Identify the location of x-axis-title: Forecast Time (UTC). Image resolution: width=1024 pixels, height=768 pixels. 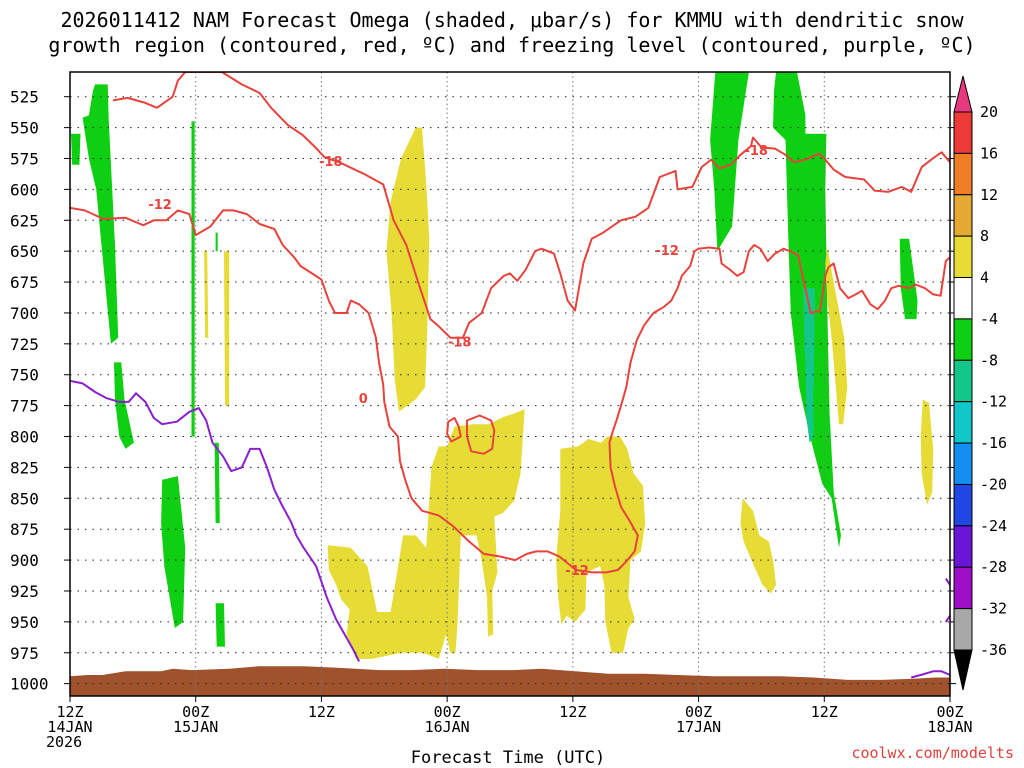
(508, 758).